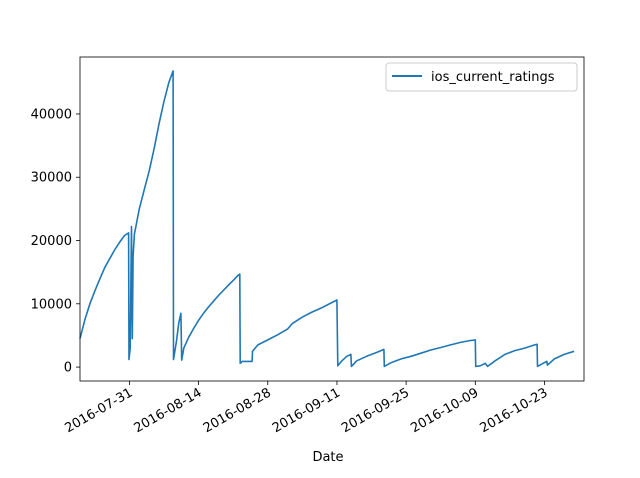 This screenshot has width=640, height=478. Describe the element at coordinates (375, 410) in the screenshot. I see `x-tick-label: 2016-09-25` at that location.